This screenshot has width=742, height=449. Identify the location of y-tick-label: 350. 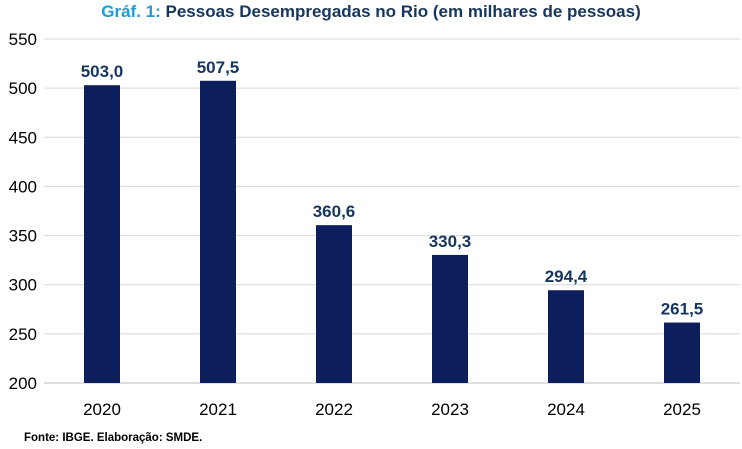
(23, 236).